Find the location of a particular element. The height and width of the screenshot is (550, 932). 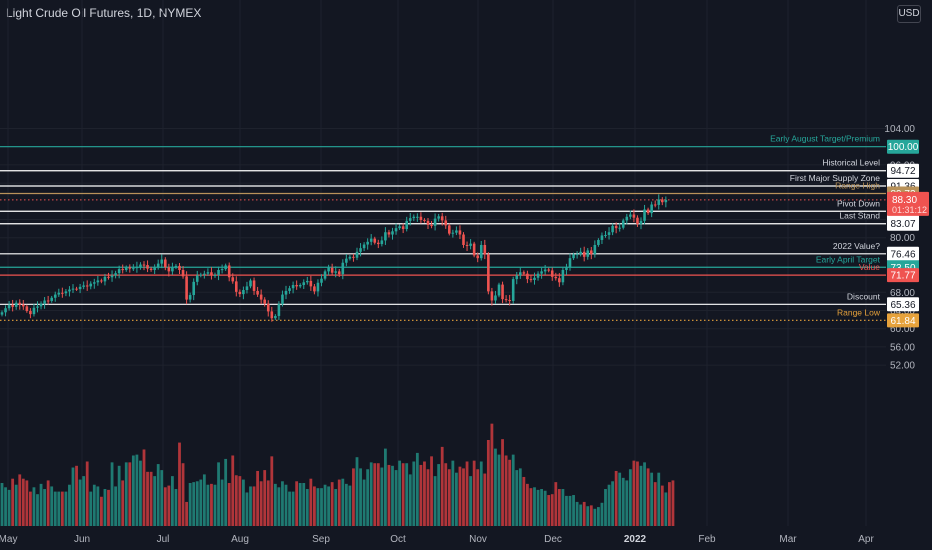

level-label: Value is located at coordinates (869, 267).